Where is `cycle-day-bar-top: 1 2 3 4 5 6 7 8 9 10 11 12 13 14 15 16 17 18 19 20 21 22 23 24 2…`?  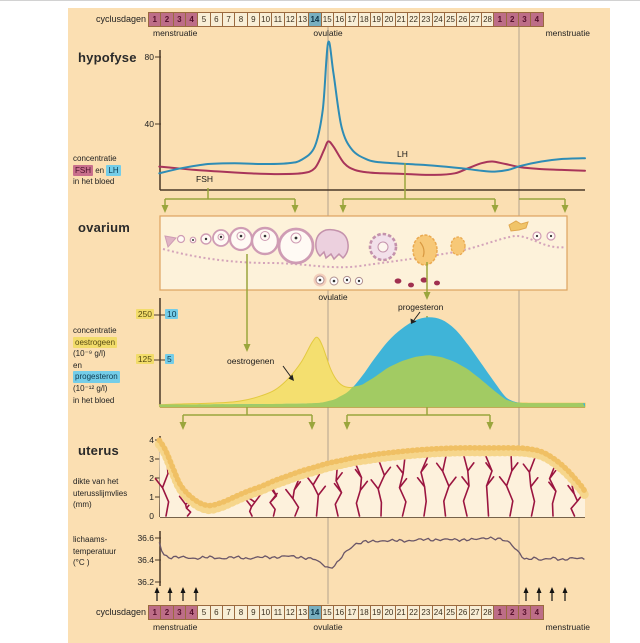
cycle-day-bar-top: 1 2 3 4 5 6 7 8 9 10 11 12 13 14 15 16 17 18 19 20 21 22 23 24 2… is located at coordinates (346, 19).